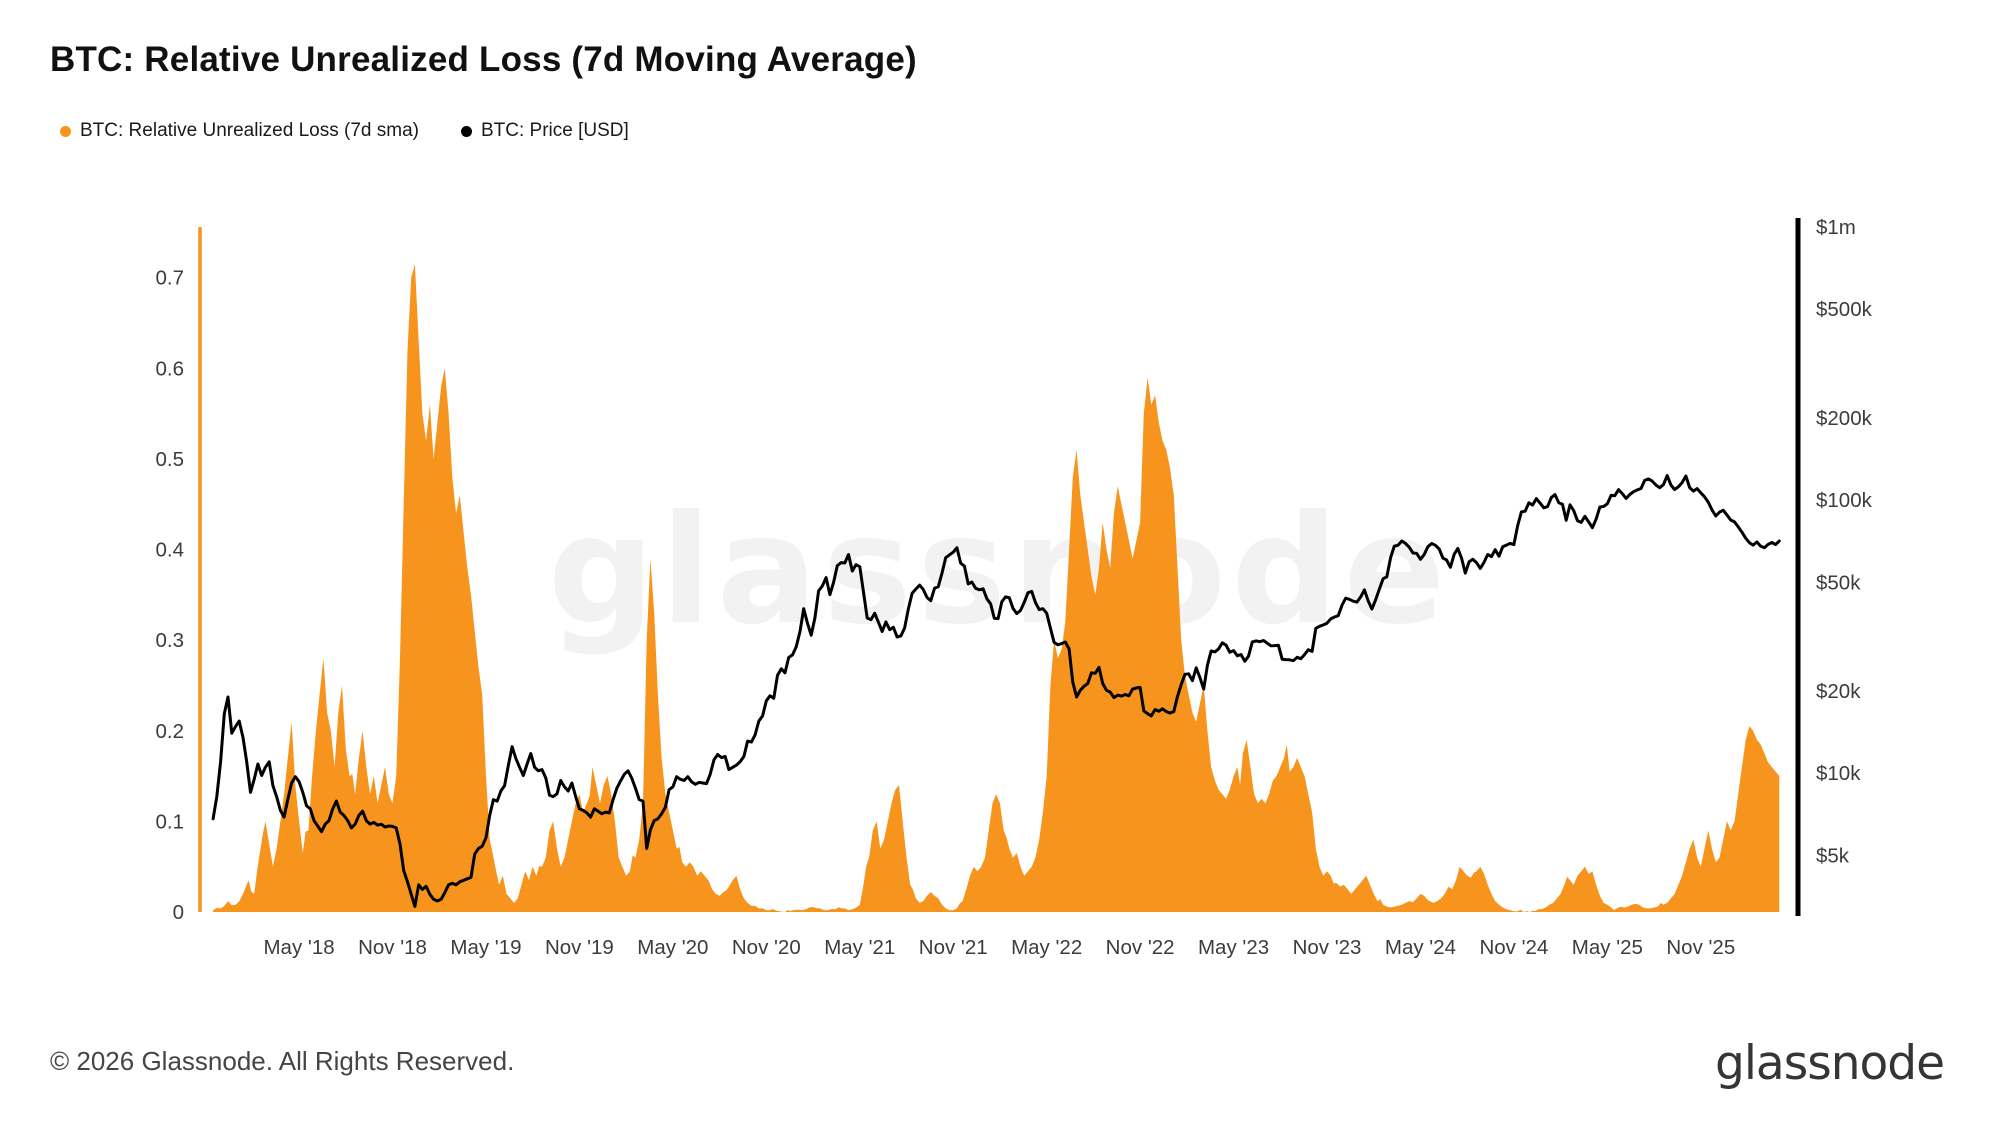 The image size is (2000, 1125). Describe the element at coordinates (1607, 947) in the screenshot. I see `x-axis-tick-label: May '25` at that location.